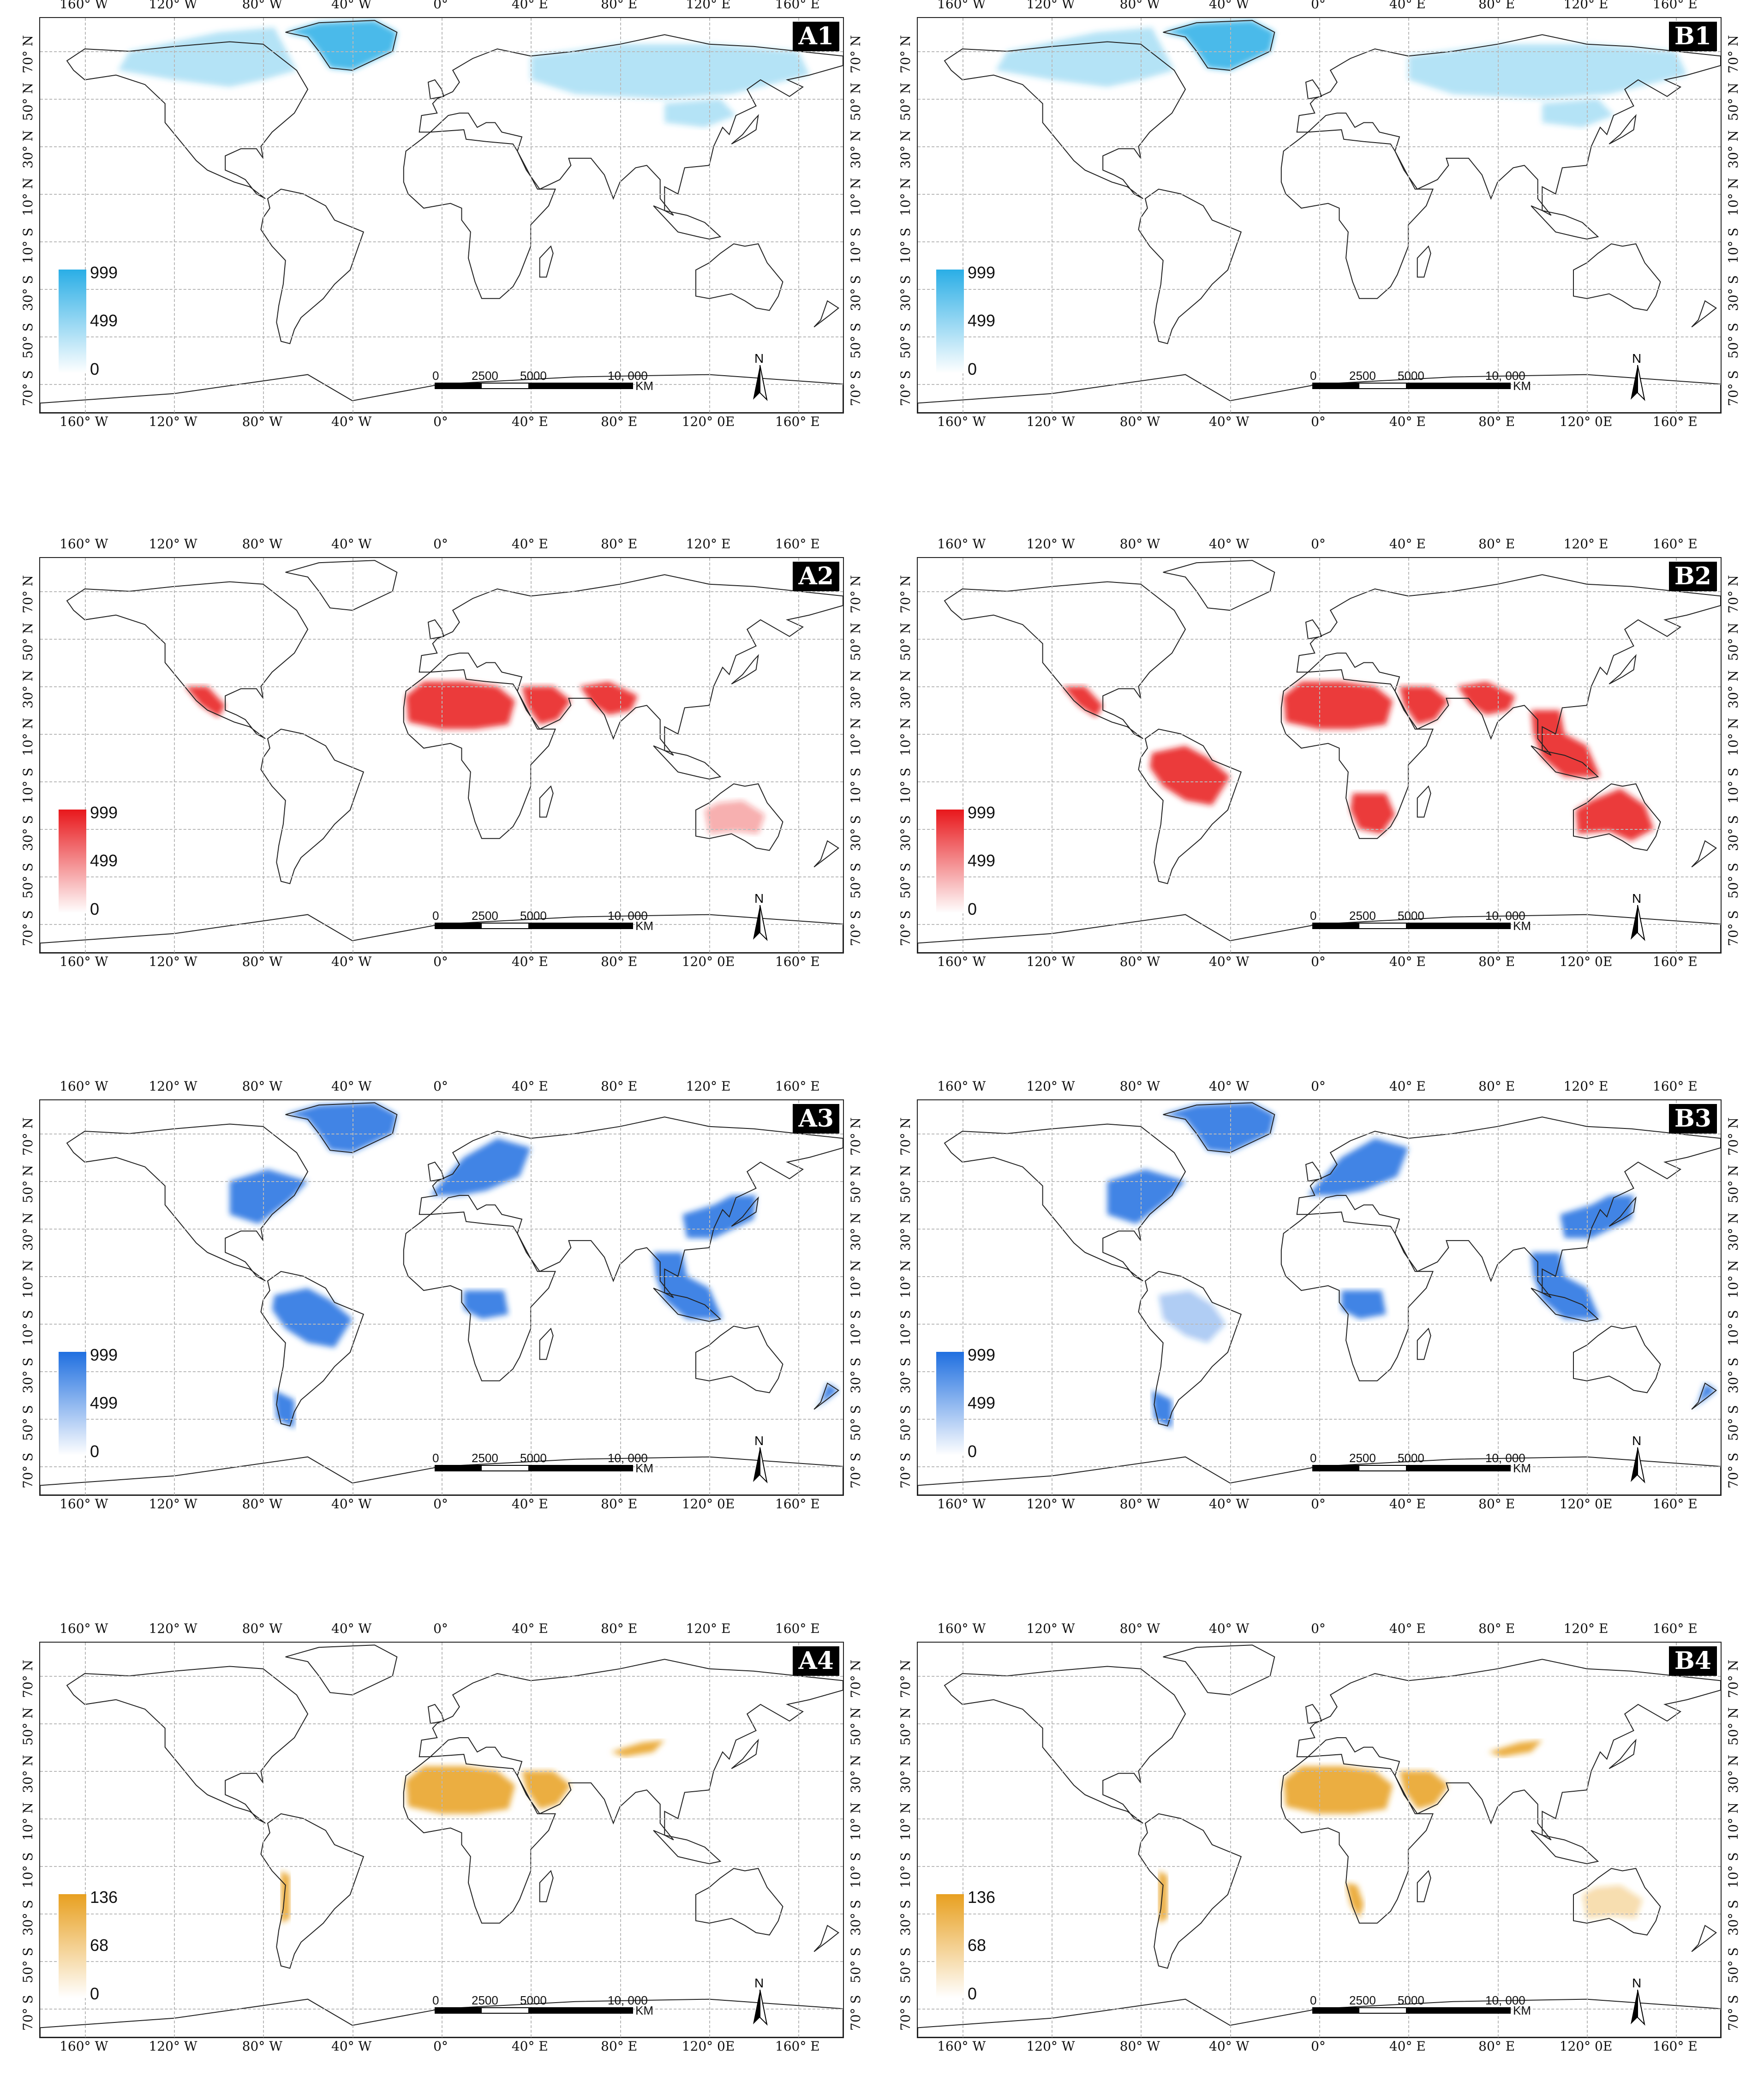 This screenshot has height=2076, width=1764. What do you see at coordinates (546, 801) in the screenshot?
I see `coastline-madagascar` at bounding box center [546, 801].